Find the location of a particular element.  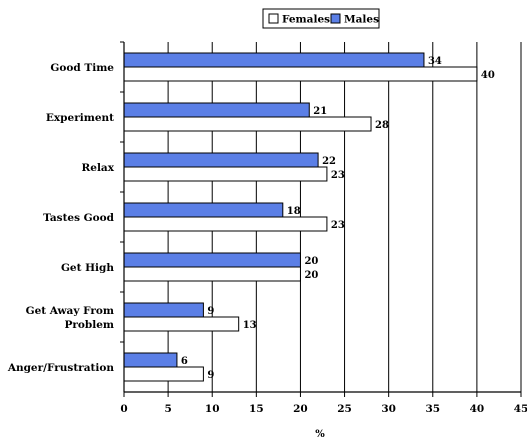

value-label-males-3: 18 is located at coordinates (294, 211).